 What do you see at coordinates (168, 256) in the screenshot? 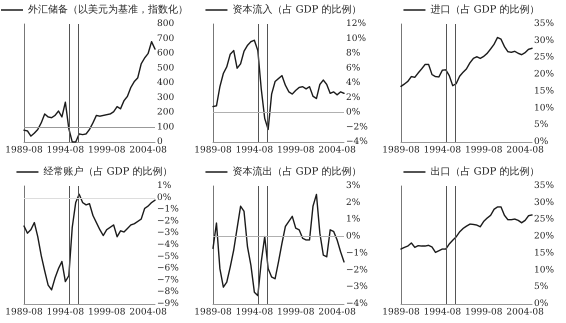
I see `y-tick-label: −5%` at bounding box center [168, 256].